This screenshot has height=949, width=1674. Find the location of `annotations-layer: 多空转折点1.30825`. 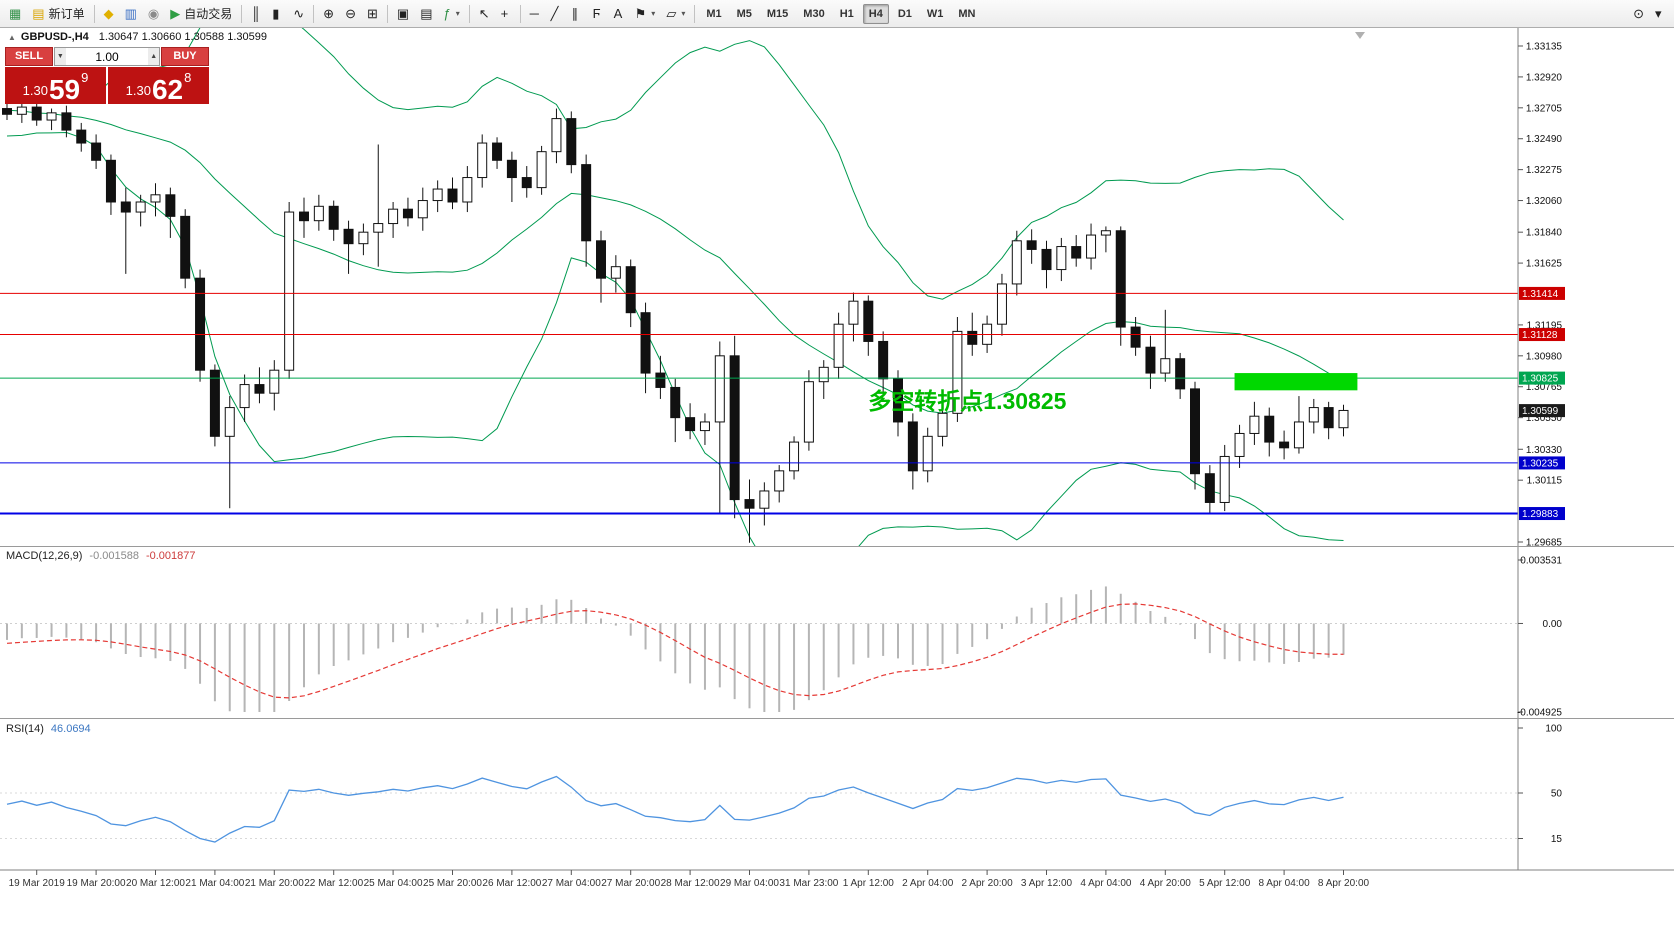

annotations-layer: 多空转折点1.30825 is located at coordinates (1113, 393).